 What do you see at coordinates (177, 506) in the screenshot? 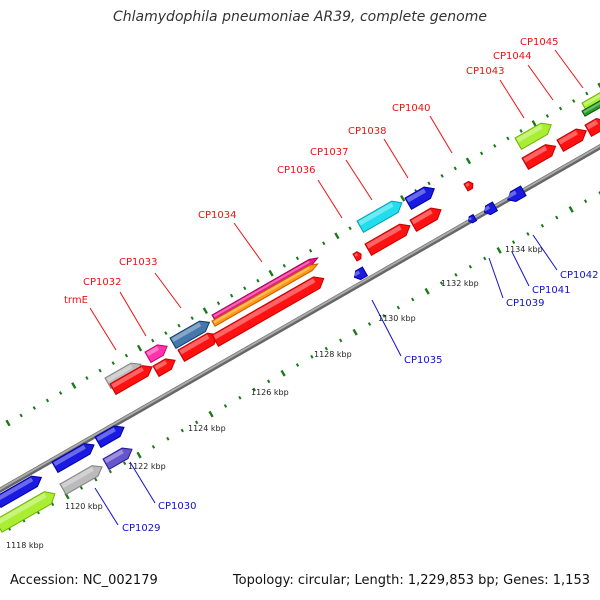
I see `gene-label-reverse: CP1030` at bounding box center [177, 506].